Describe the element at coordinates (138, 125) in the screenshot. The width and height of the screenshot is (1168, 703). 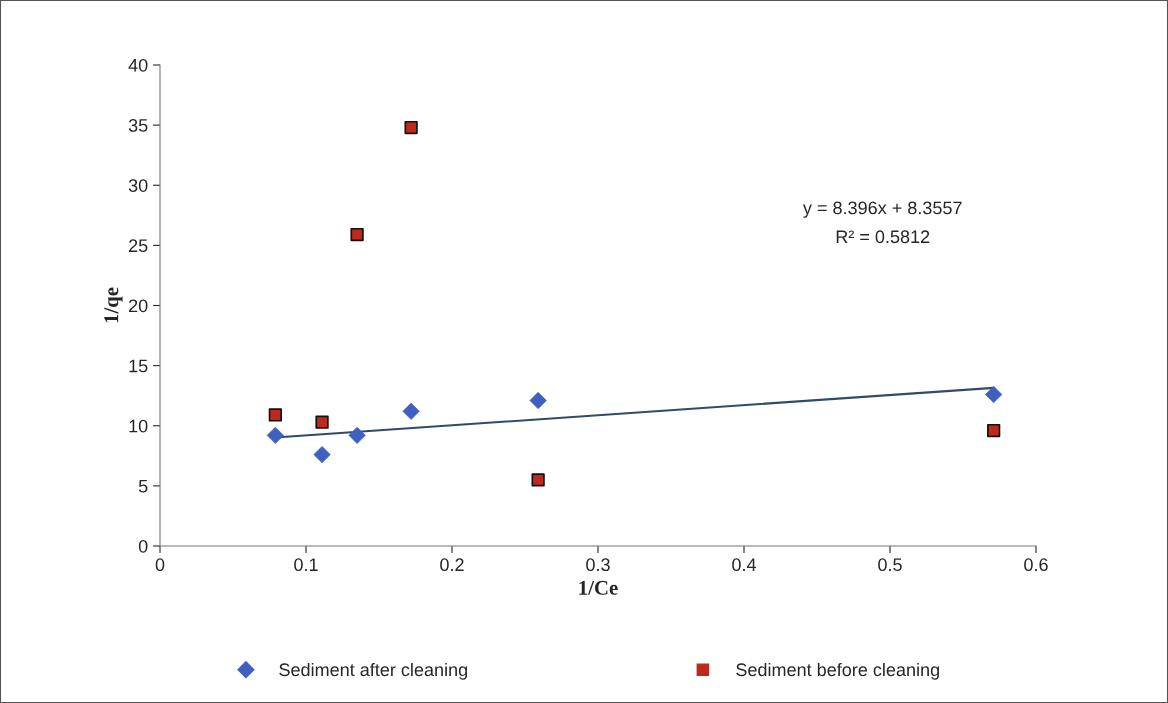
I see `y-tick-label: 35` at that location.